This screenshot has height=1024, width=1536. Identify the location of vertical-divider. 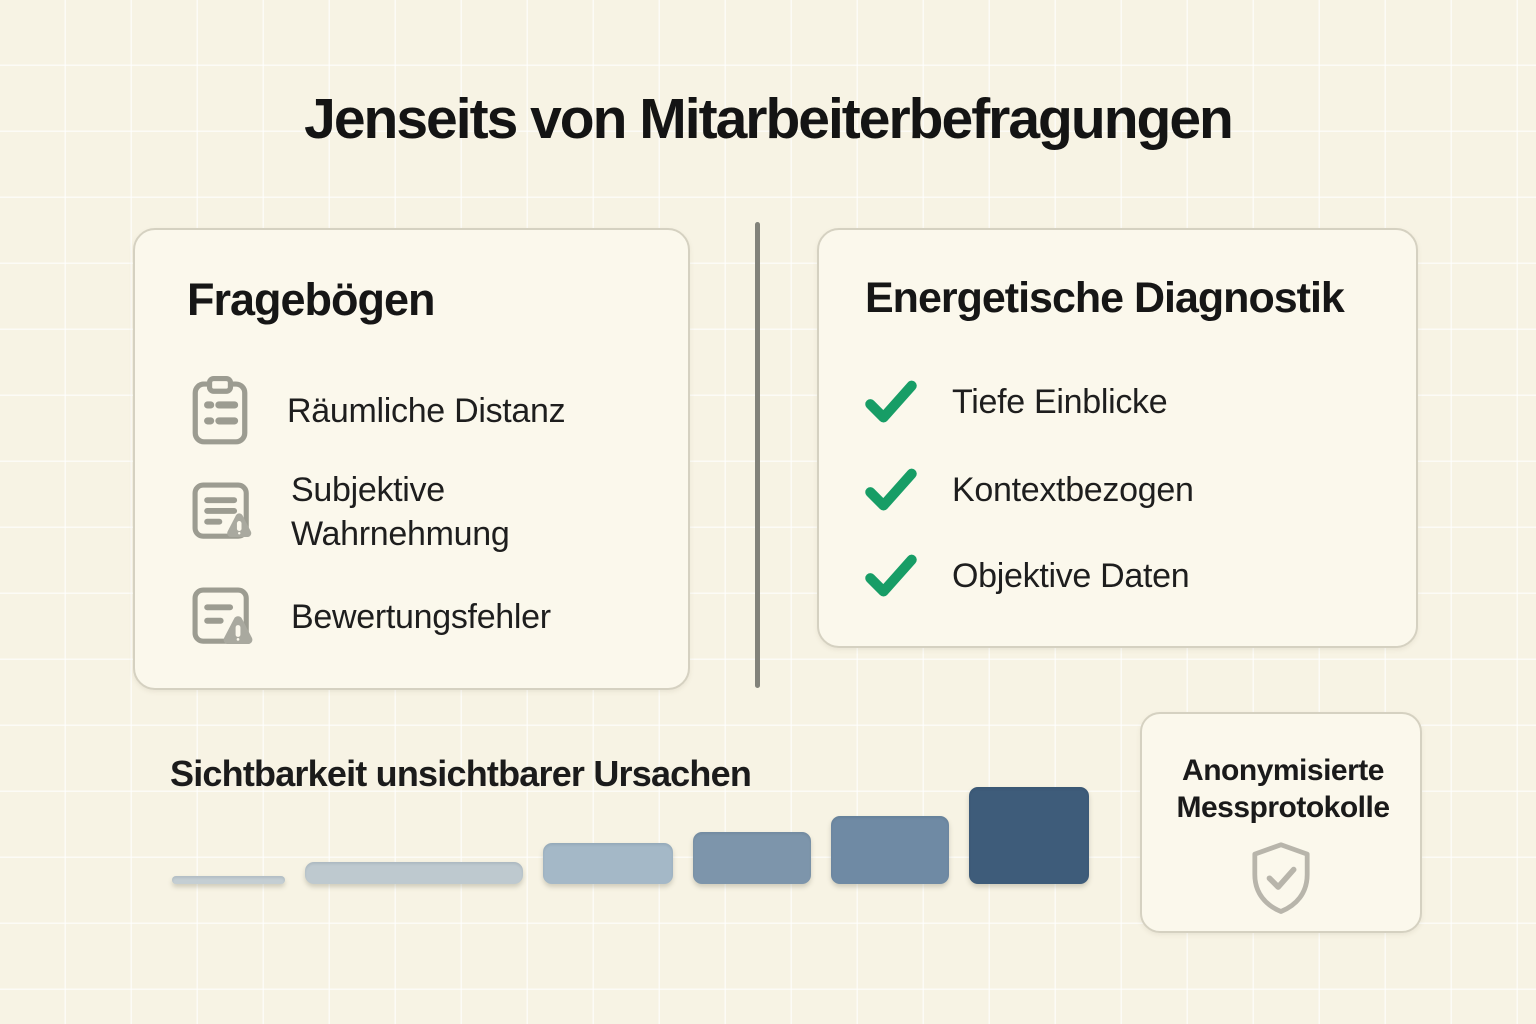
(757, 455).